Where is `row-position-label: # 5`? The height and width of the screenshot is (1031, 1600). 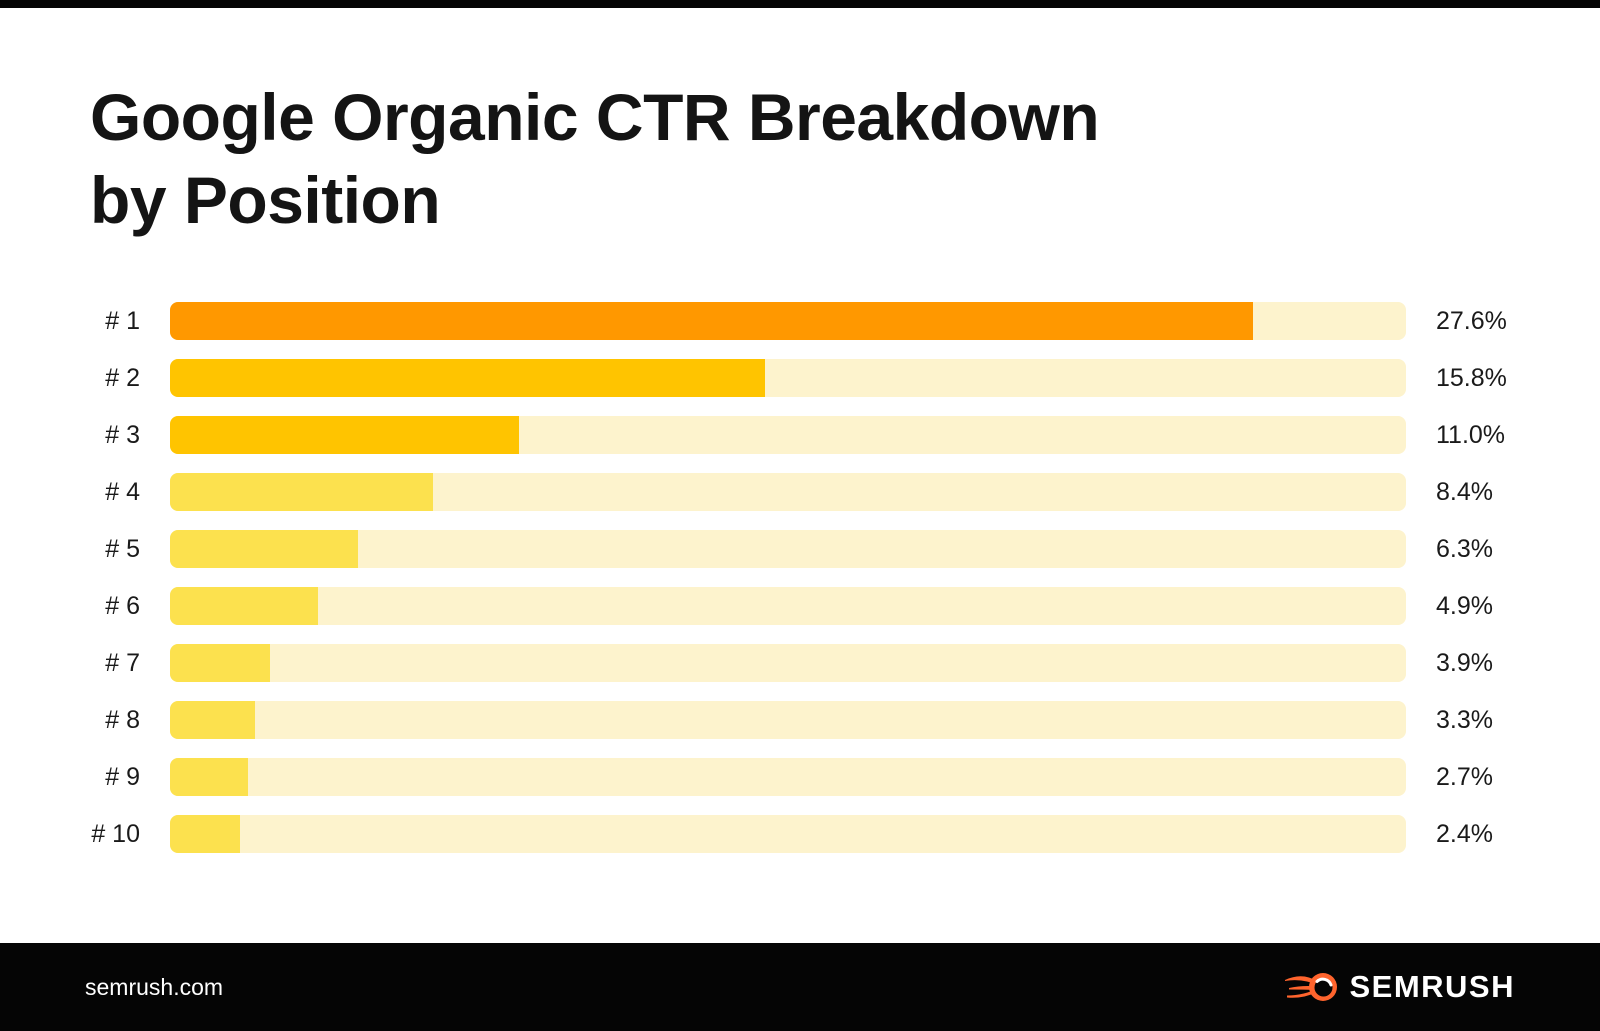
row-position-label: # 5 is located at coordinates (122, 548).